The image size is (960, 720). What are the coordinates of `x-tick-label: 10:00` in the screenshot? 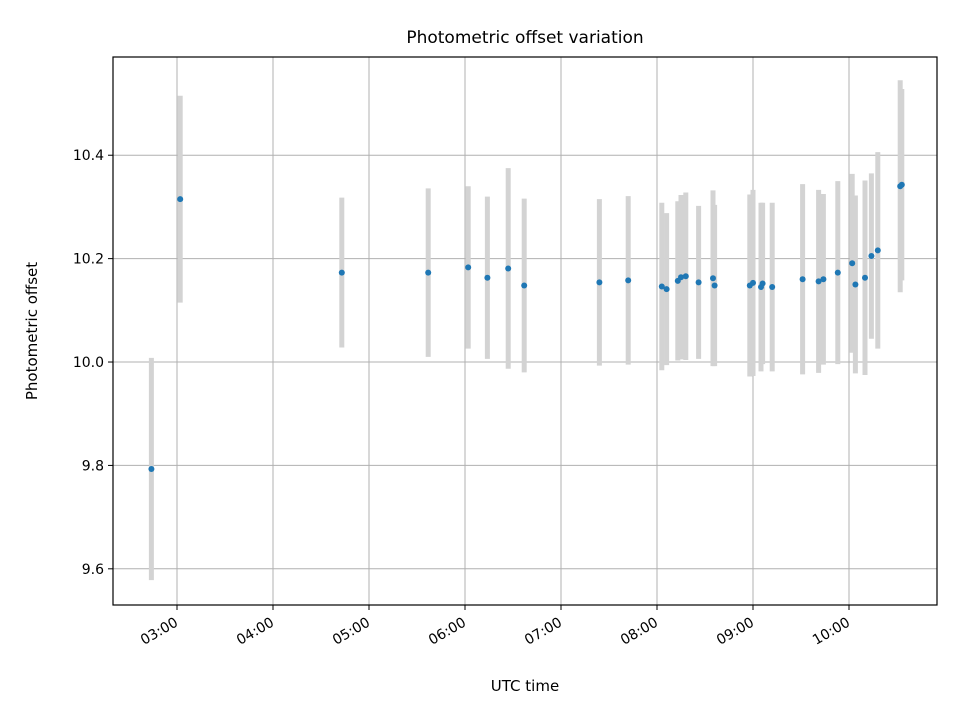 It's located at (831, 632).